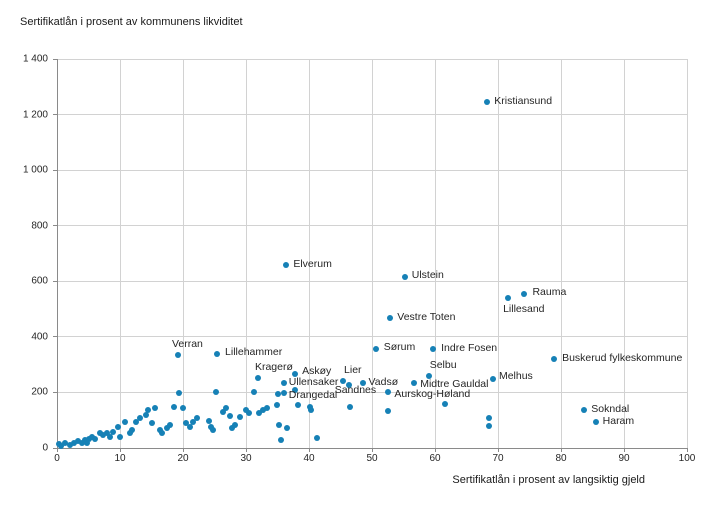 The width and height of the screenshot is (719, 510). I want to click on y-tick-label: 0, so click(45, 448).